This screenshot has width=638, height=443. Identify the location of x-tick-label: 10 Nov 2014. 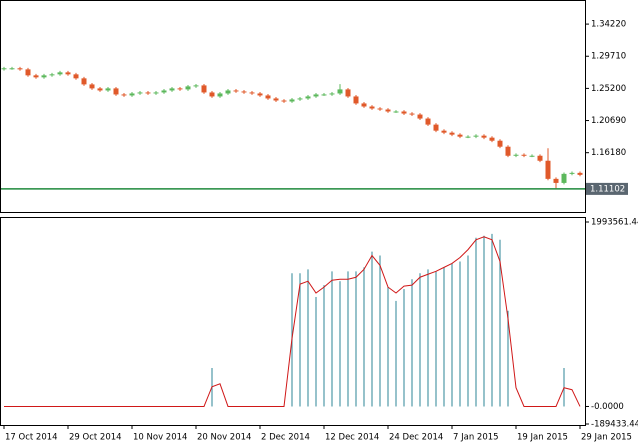
(160, 438).